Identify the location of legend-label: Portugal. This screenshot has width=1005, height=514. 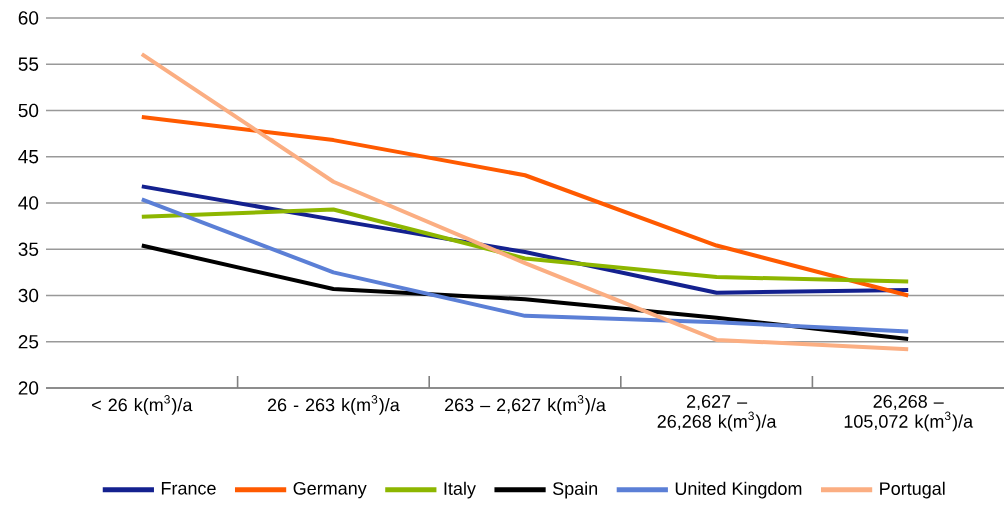
(912, 490).